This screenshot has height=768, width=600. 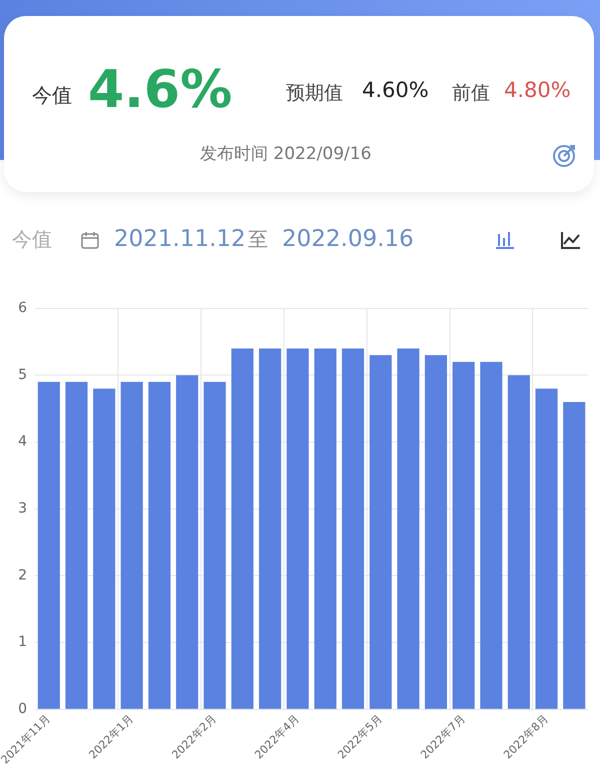 What do you see at coordinates (23, 508) in the screenshot?
I see `y-tick-label: 3` at bounding box center [23, 508].